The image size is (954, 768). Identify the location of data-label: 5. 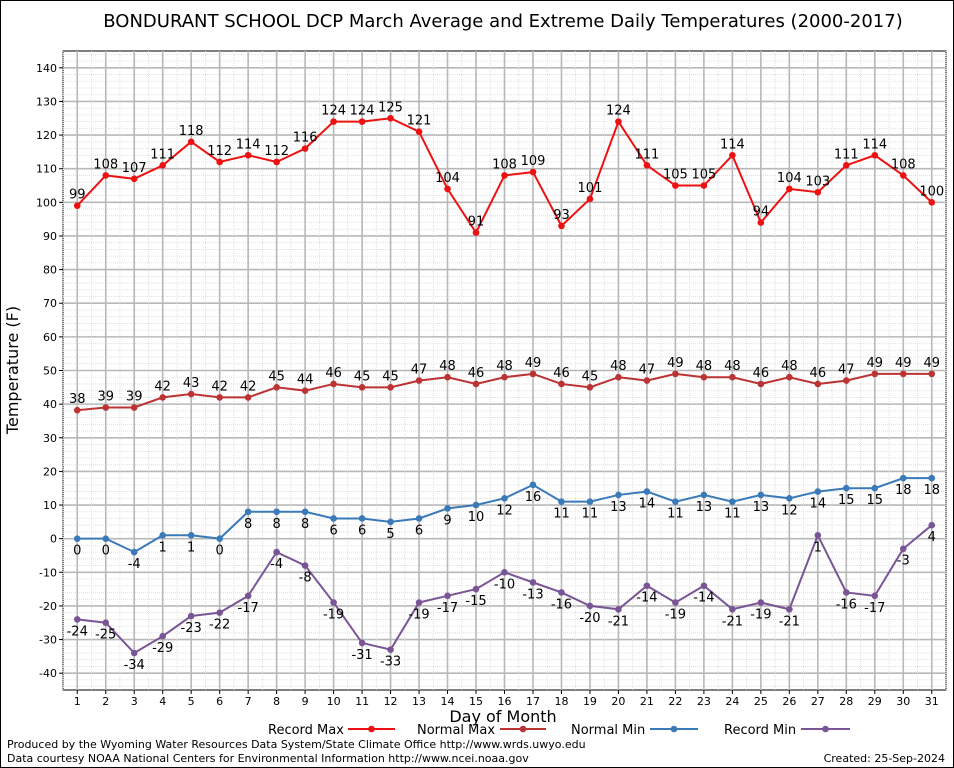
(390, 534).